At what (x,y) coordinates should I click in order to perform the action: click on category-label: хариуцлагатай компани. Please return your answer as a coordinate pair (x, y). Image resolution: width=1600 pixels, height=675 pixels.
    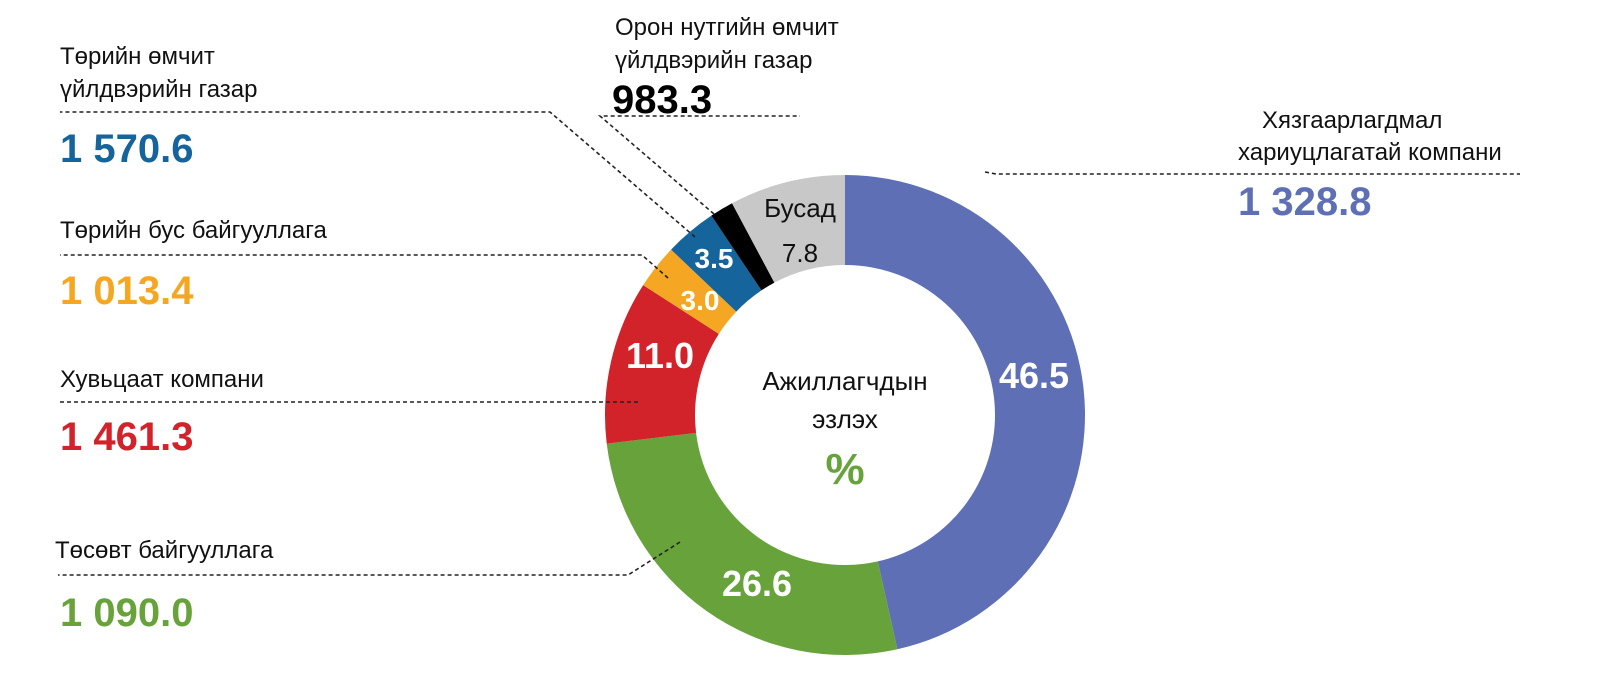
    Looking at the image, I should click on (1370, 152).